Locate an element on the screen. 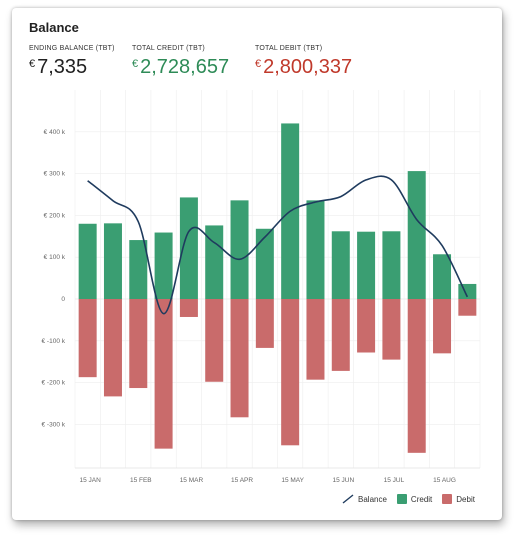  legend-label-balance: Balance is located at coordinates (372, 499).